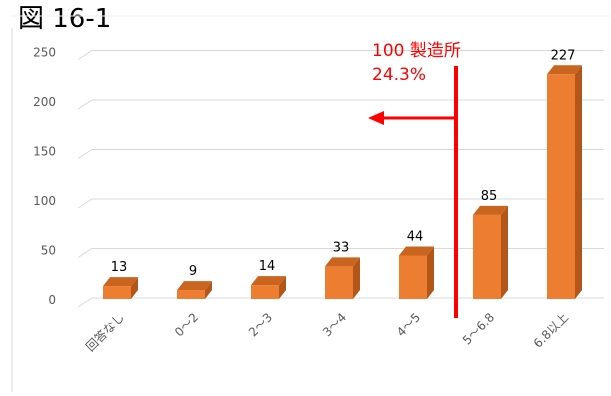 This screenshot has width=611, height=396. Describe the element at coordinates (267, 266) in the screenshot. I see `data-label: 14` at that location.